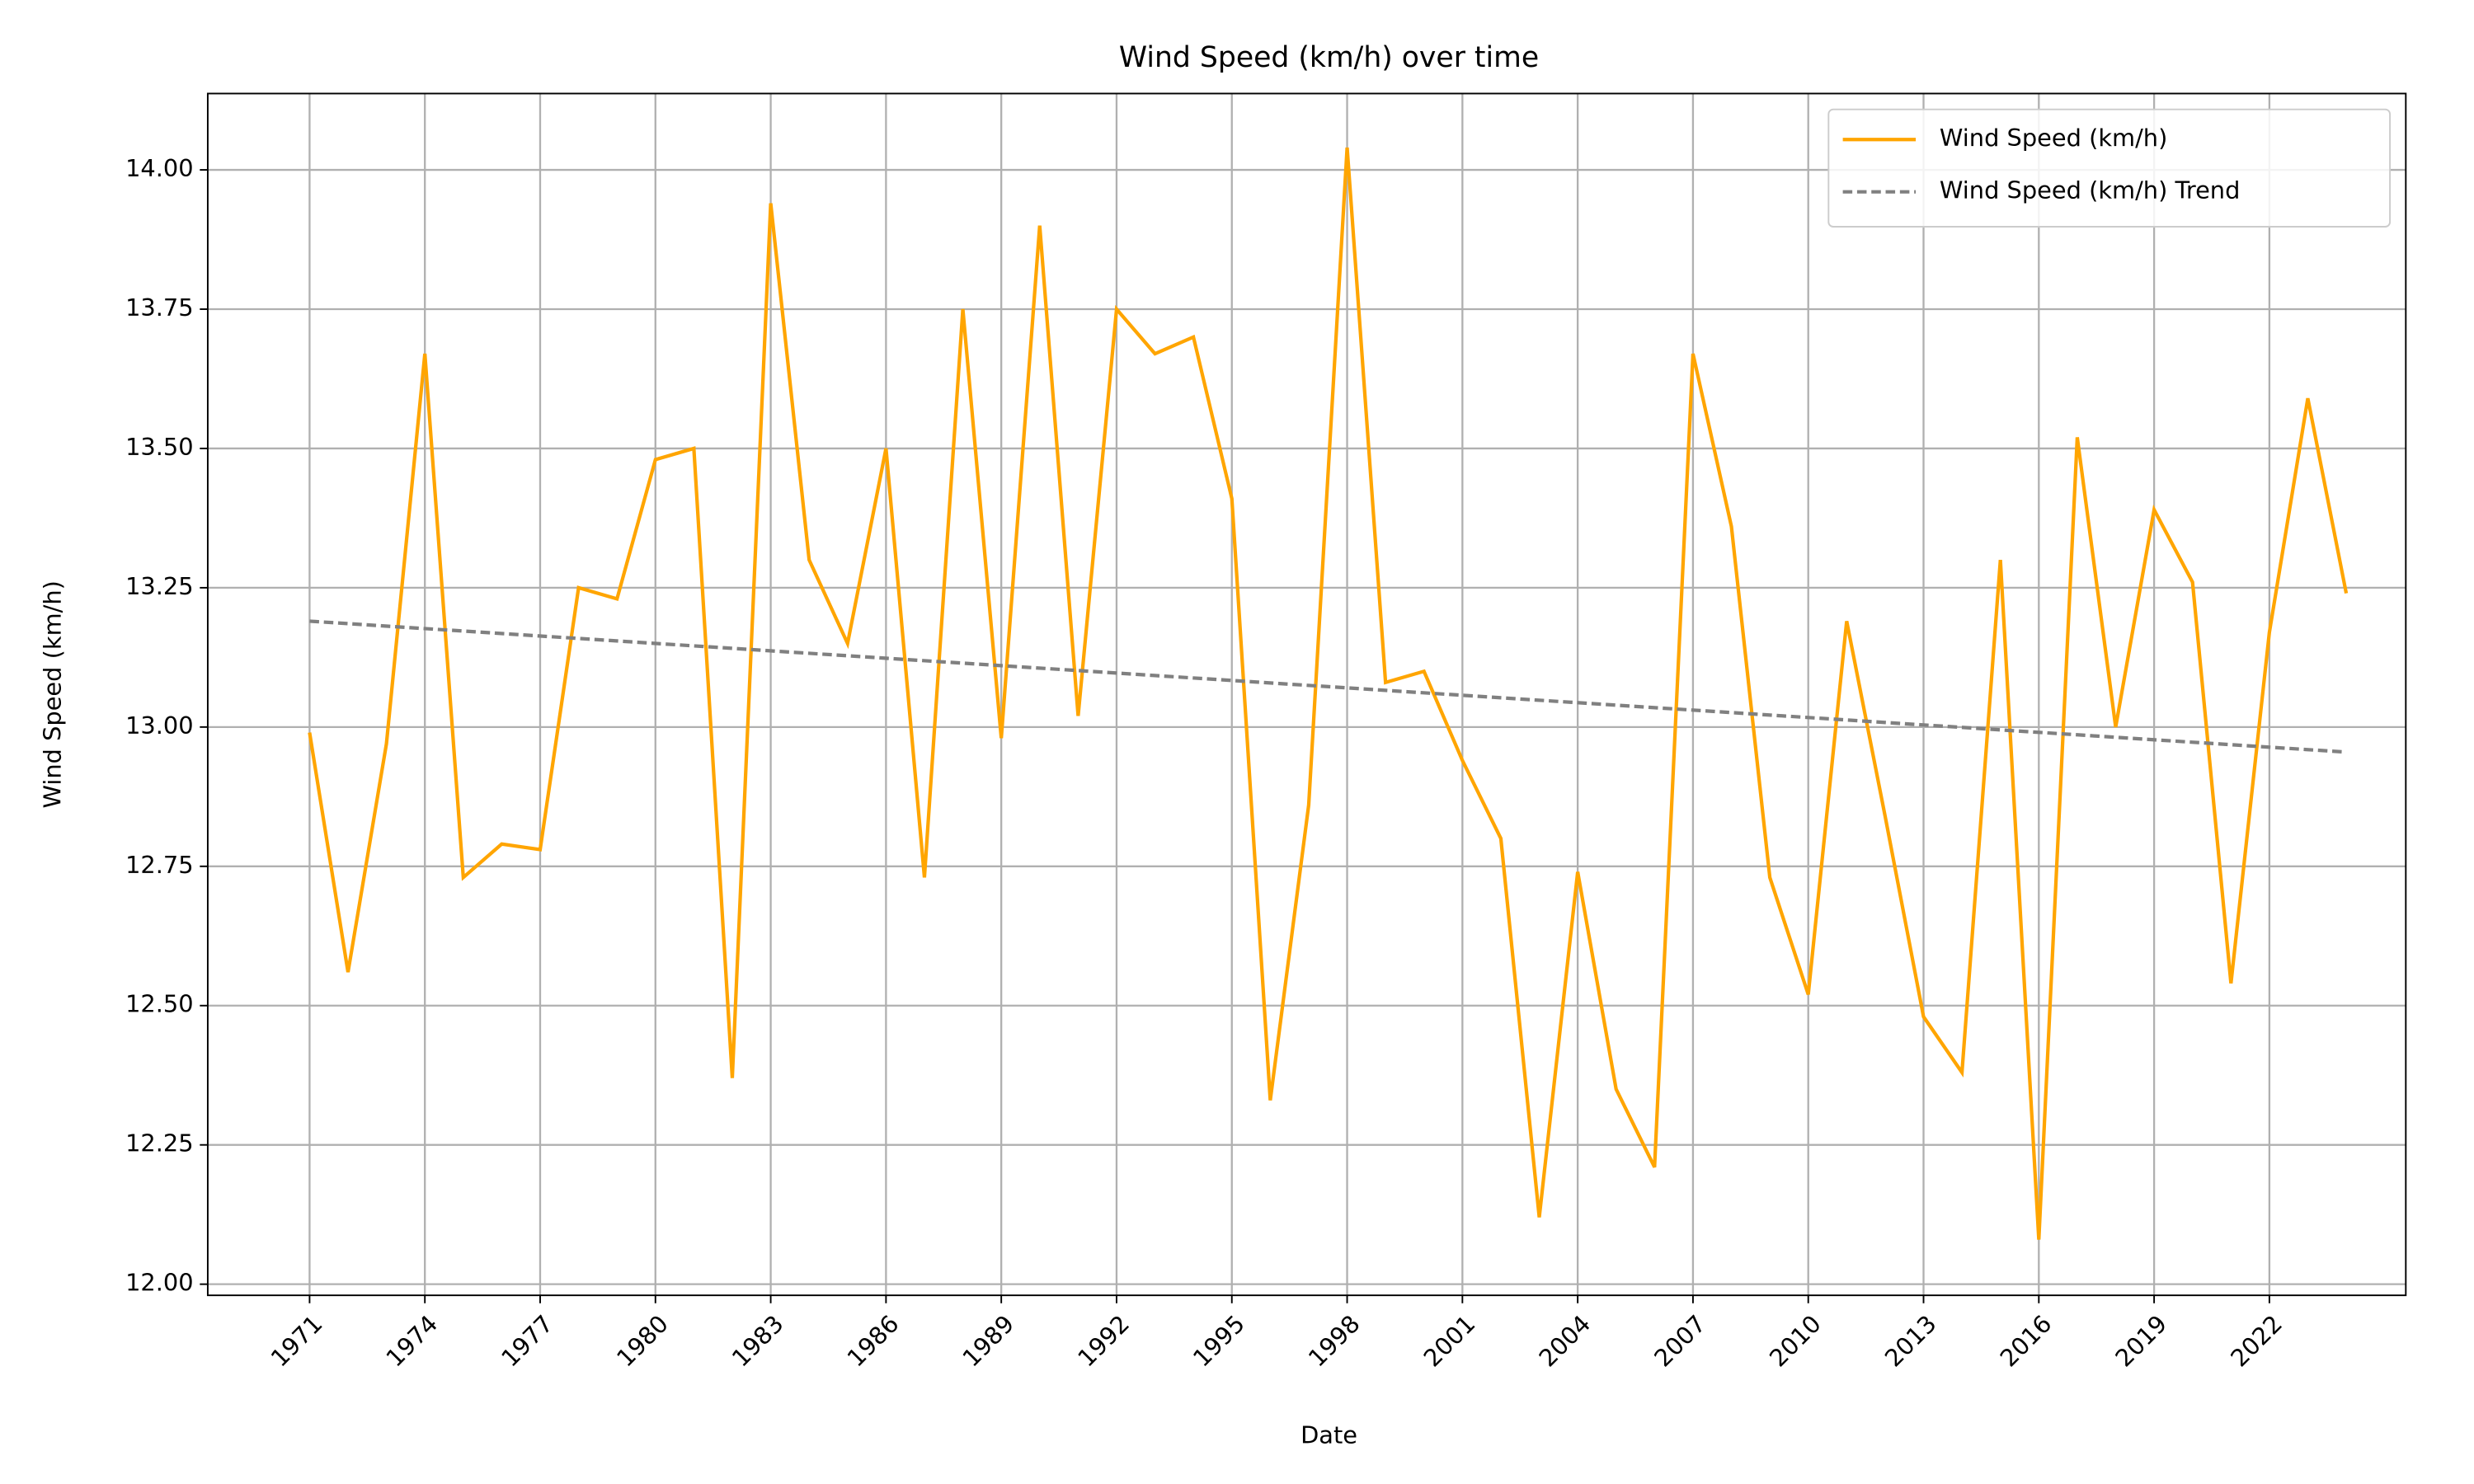 The width and height of the screenshot is (2474, 1484). Describe the element at coordinates (1329, 58) in the screenshot. I see `chart-title: Wind Speed (km/h) over time` at that location.